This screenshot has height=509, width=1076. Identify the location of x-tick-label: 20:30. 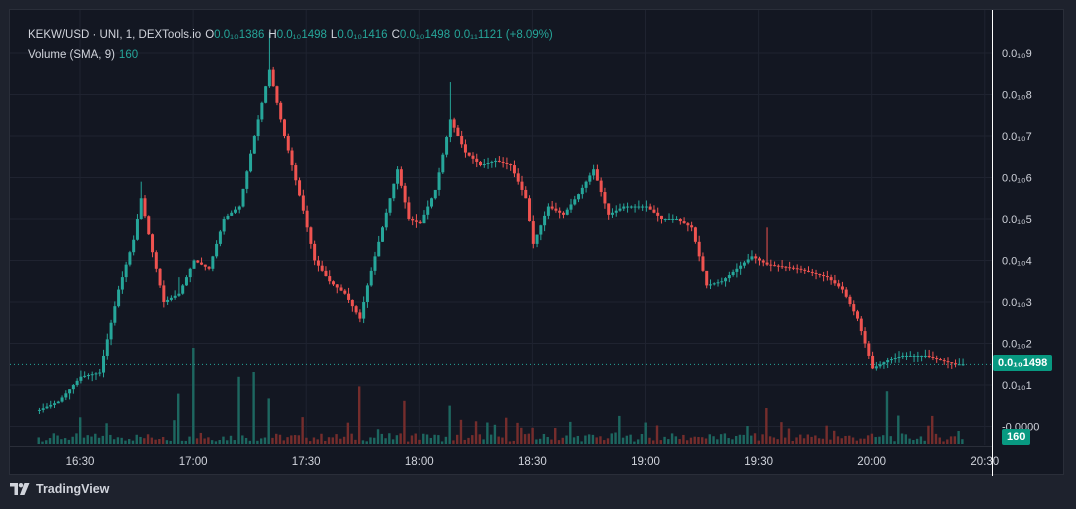
(984, 462).